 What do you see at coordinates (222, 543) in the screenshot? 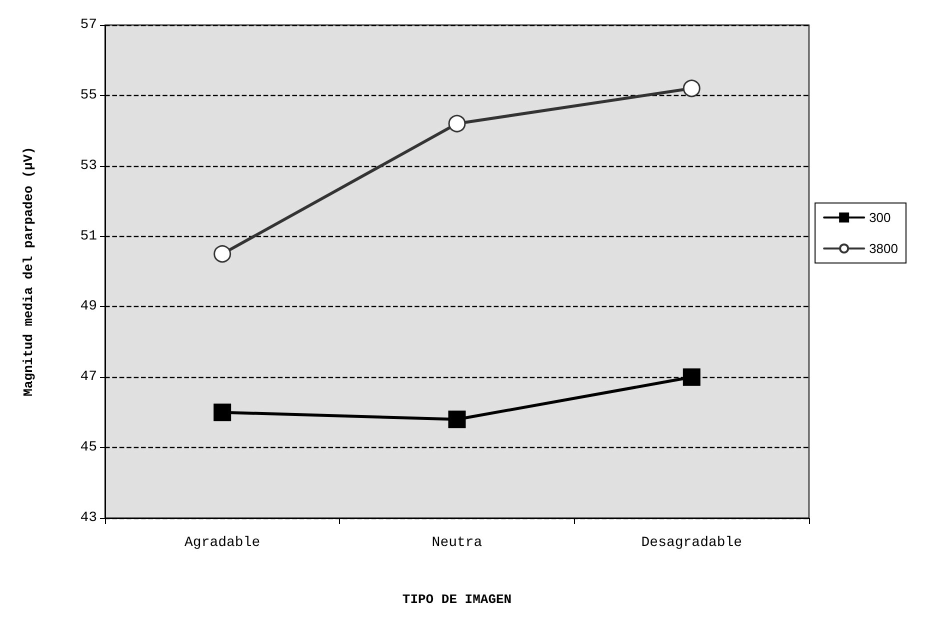
I see `x-tick-label: Agradable` at bounding box center [222, 543].